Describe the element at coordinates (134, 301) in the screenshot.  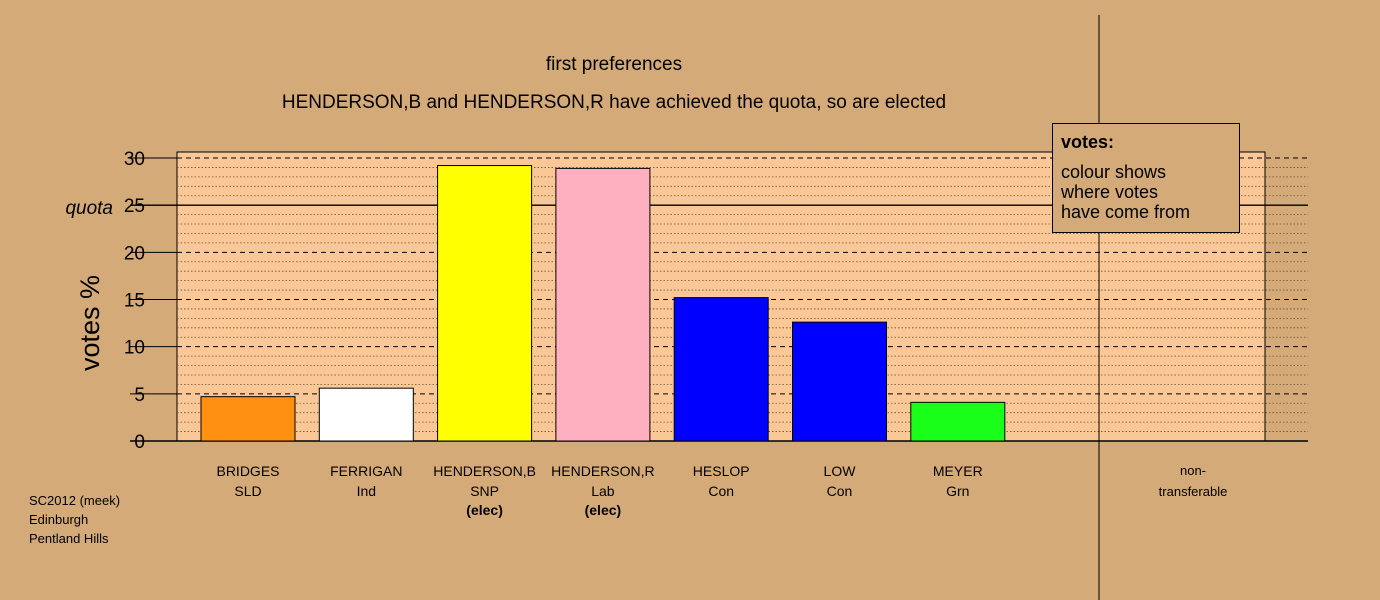
I see `y-tick-label: 15` at that location.